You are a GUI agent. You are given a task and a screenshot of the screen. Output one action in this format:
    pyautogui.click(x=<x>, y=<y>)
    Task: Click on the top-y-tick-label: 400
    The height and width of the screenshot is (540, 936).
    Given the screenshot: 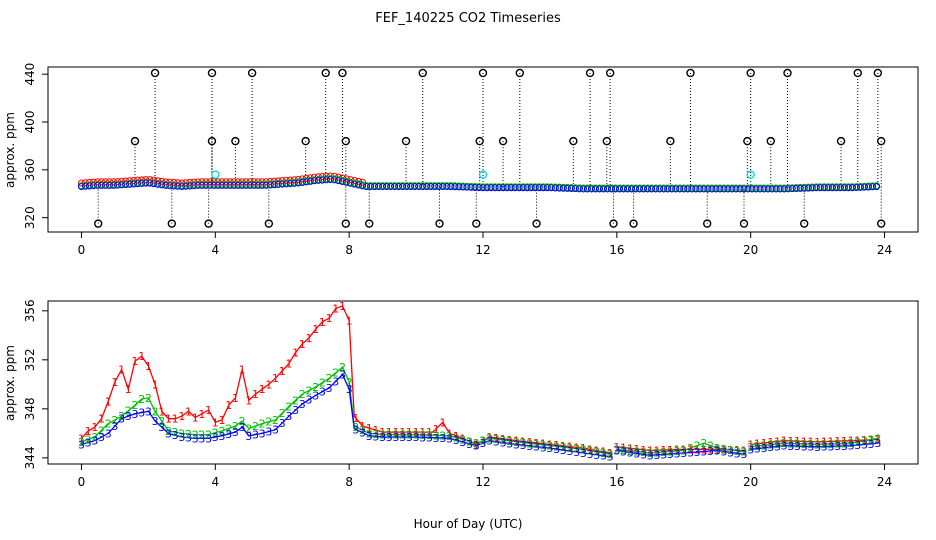 What is the action you would take?
    pyautogui.click(x=30, y=122)
    